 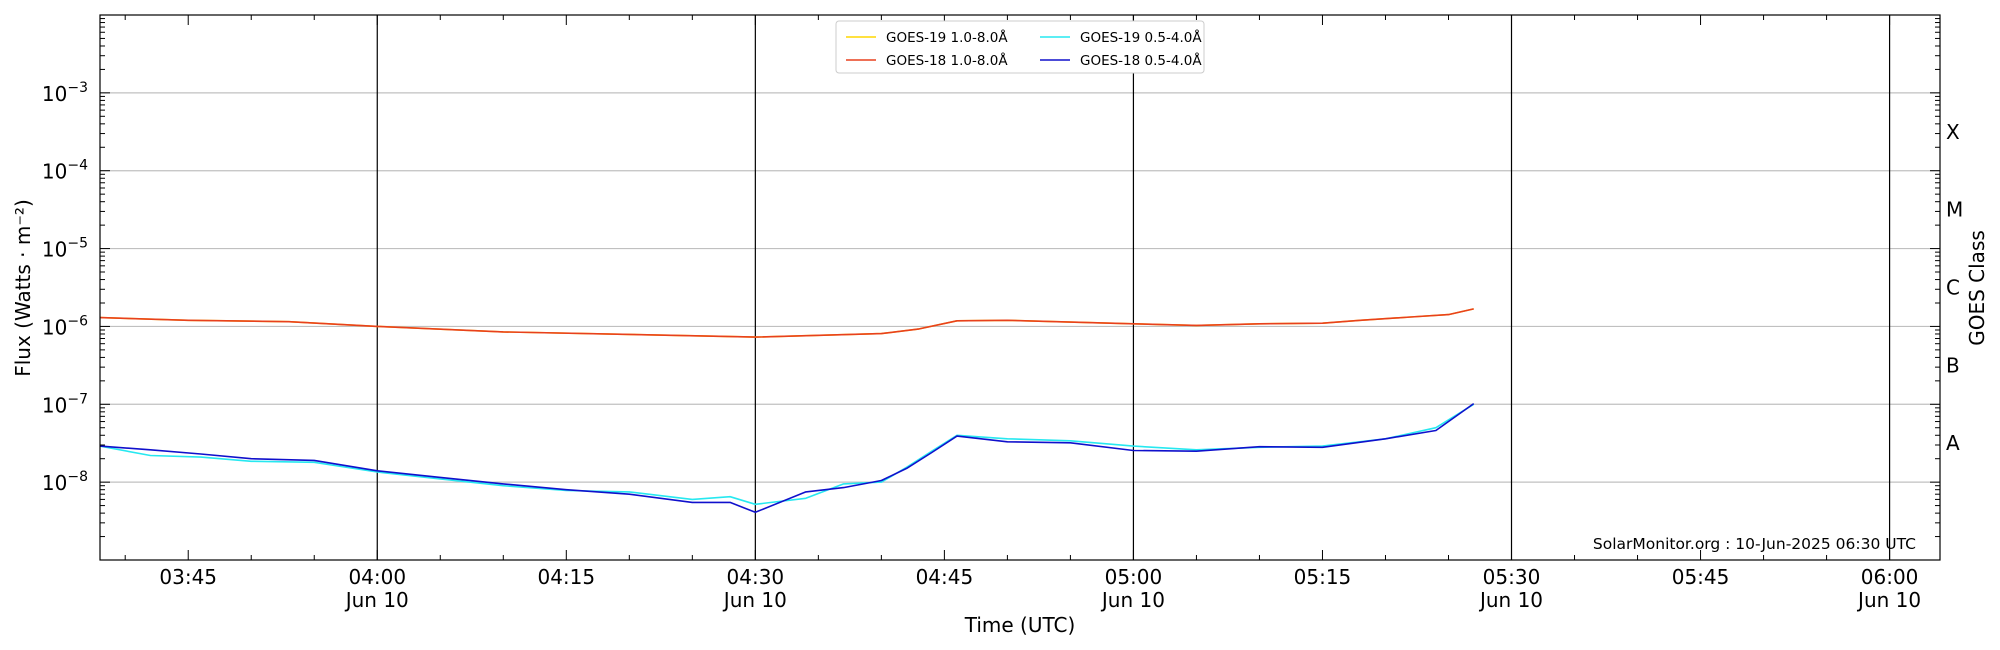 What do you see at coordinates (1953, 365) in the screenshot?
I see `goes-class-b: B` at bounding box center [1953, 365].